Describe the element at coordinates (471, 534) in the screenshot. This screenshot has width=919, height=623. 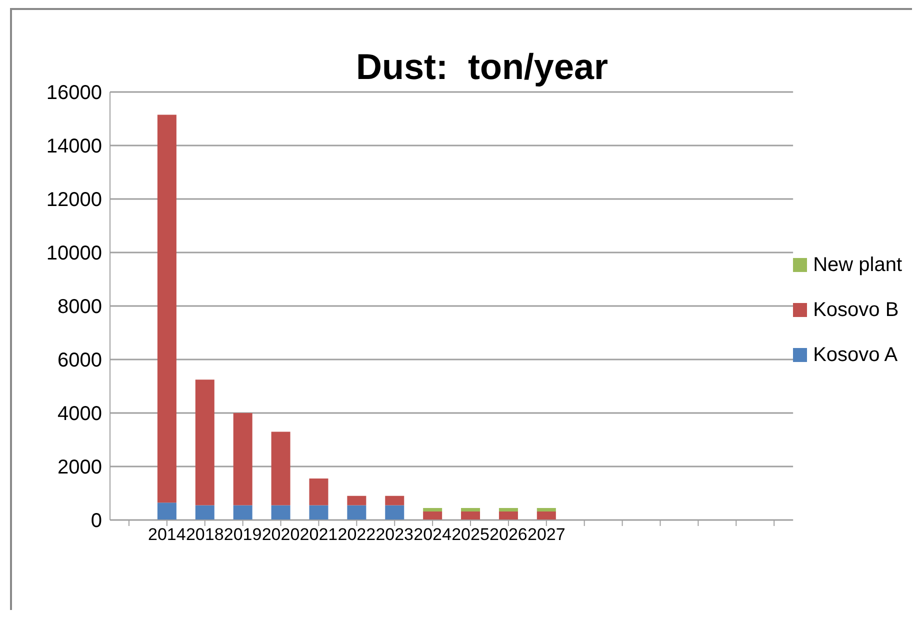
I see `x-tick-label: 2025` at that location.